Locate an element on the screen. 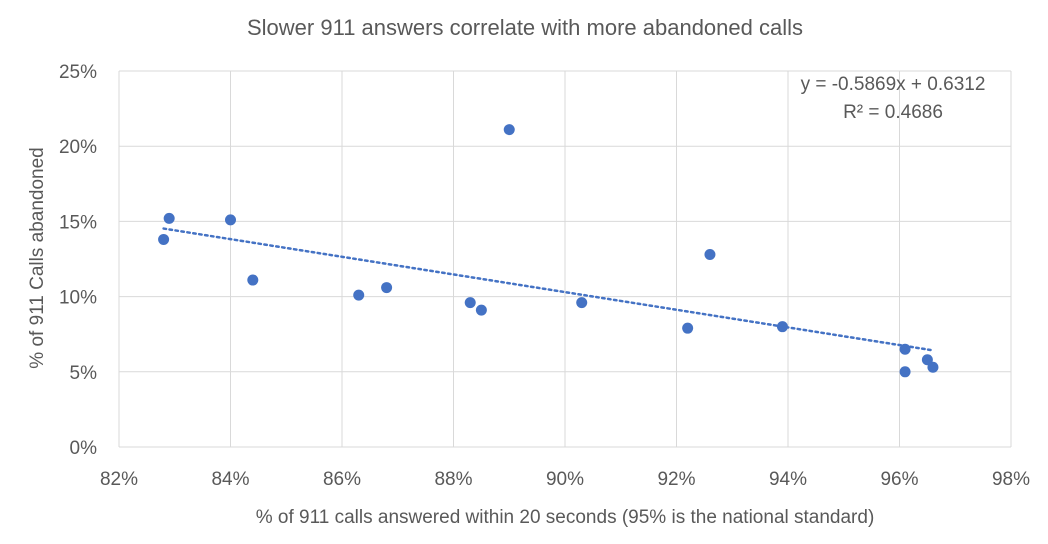 This screenshot has height=544, width=1048. x-tick-label: 92% is located at coordinates (676, 479).